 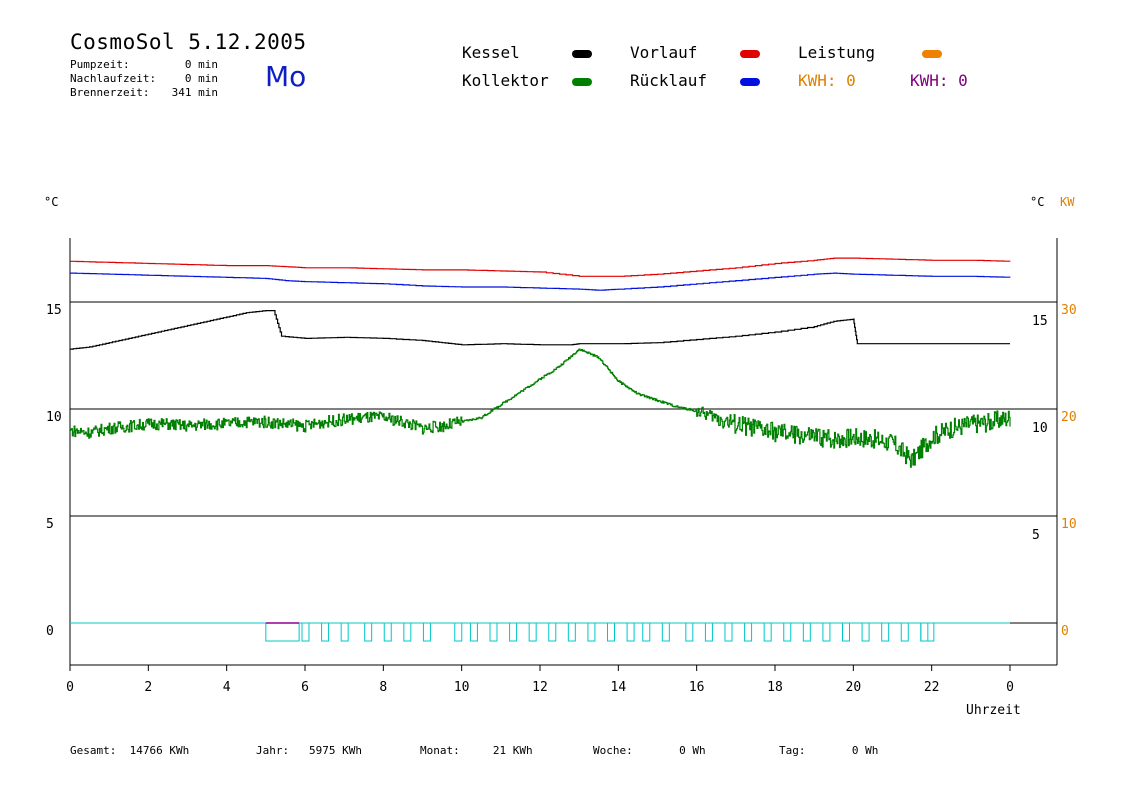 What do you see at coordinates (1069, 417) in the screenshot?
I see `y-tick-kw-1: 20` at bounding box center [1069, 417].